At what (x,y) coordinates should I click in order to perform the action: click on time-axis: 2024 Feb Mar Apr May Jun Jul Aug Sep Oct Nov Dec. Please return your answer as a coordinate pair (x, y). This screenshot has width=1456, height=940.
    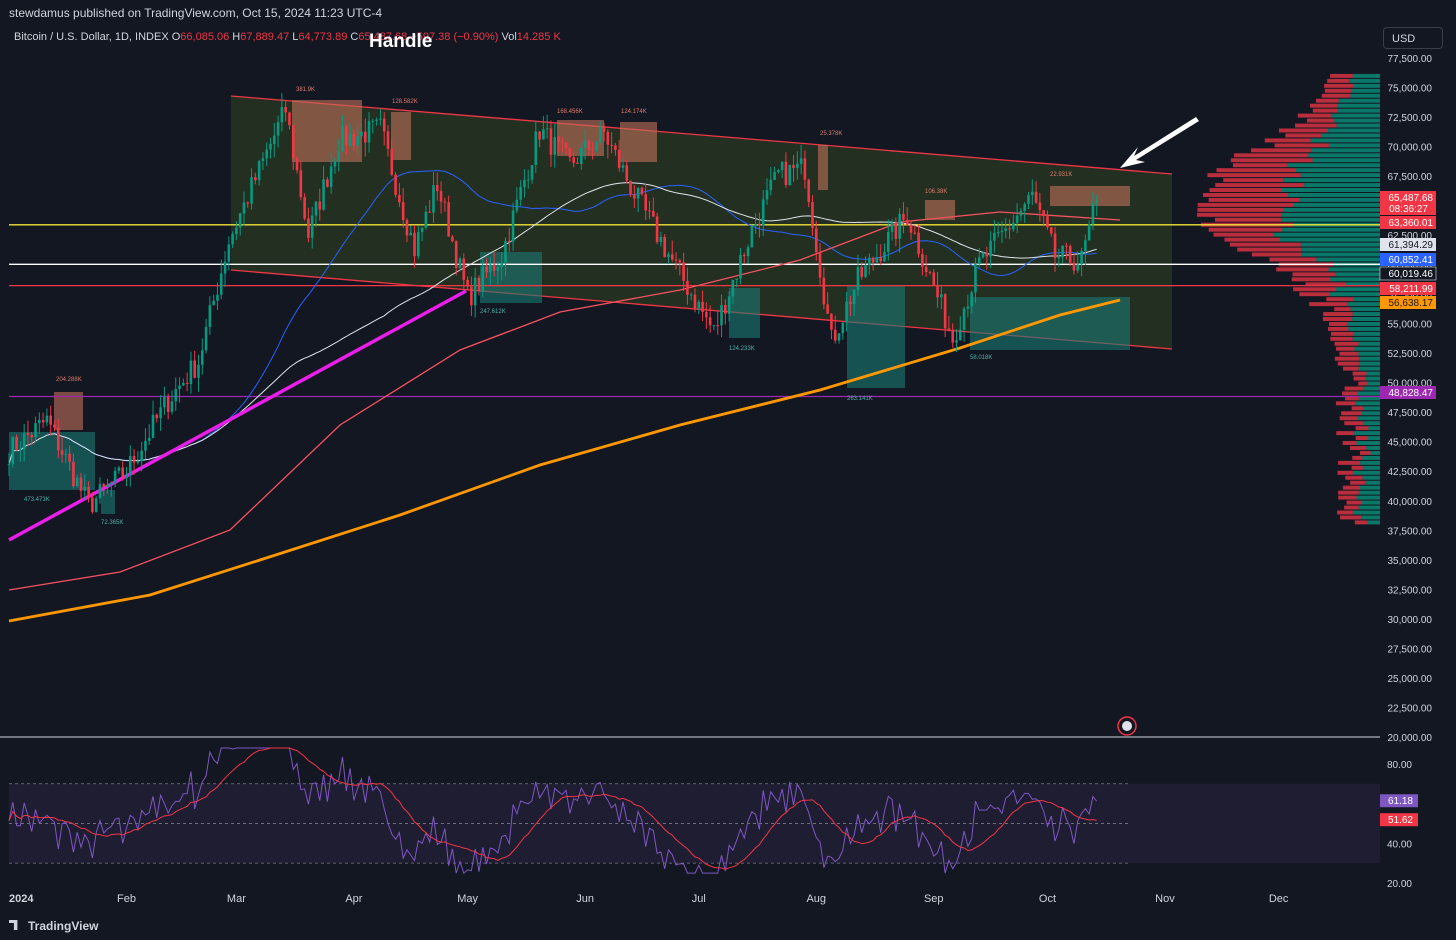
    Looking at the image, I should click on (649, 899).